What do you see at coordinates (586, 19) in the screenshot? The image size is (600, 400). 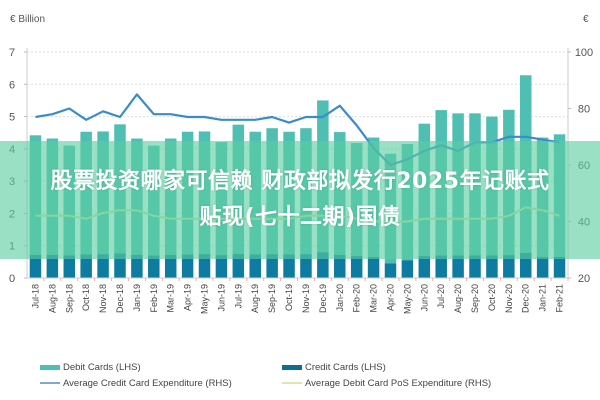 I see `right-axis-unit: €` at bounding box center [586, 19].